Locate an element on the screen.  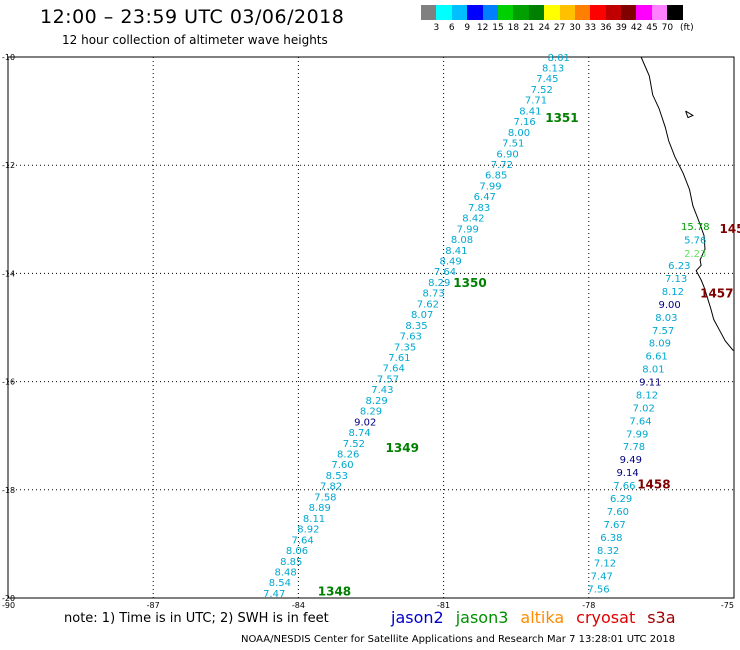
wave-height-value: 8.35 is located at coordinates (416, 326).